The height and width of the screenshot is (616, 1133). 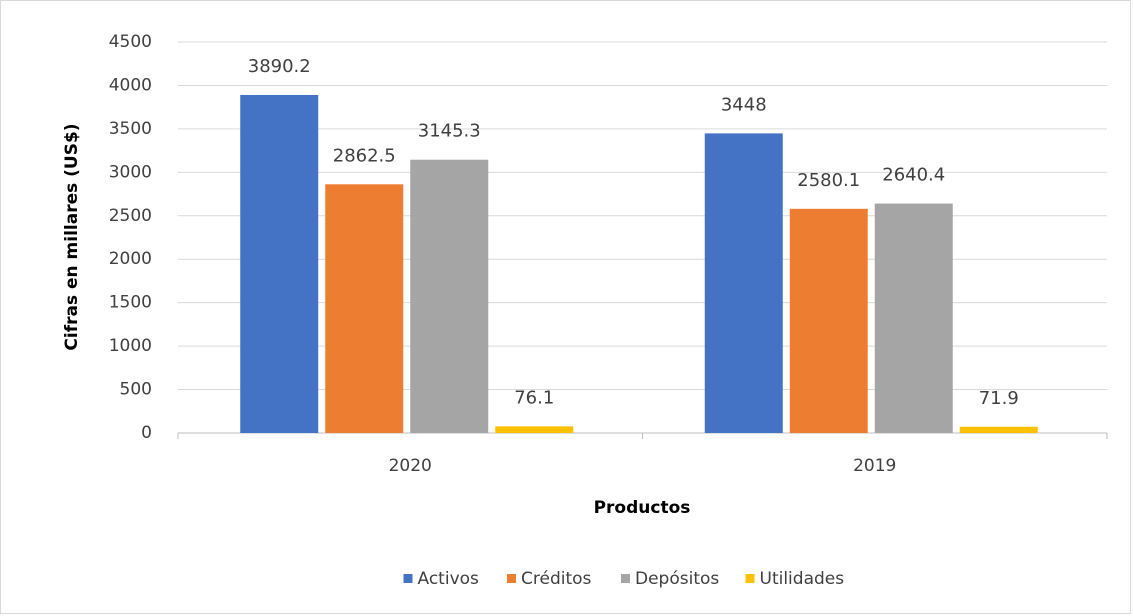 I want to click on legend-label: Depósitos, so click(x=677, y=579).